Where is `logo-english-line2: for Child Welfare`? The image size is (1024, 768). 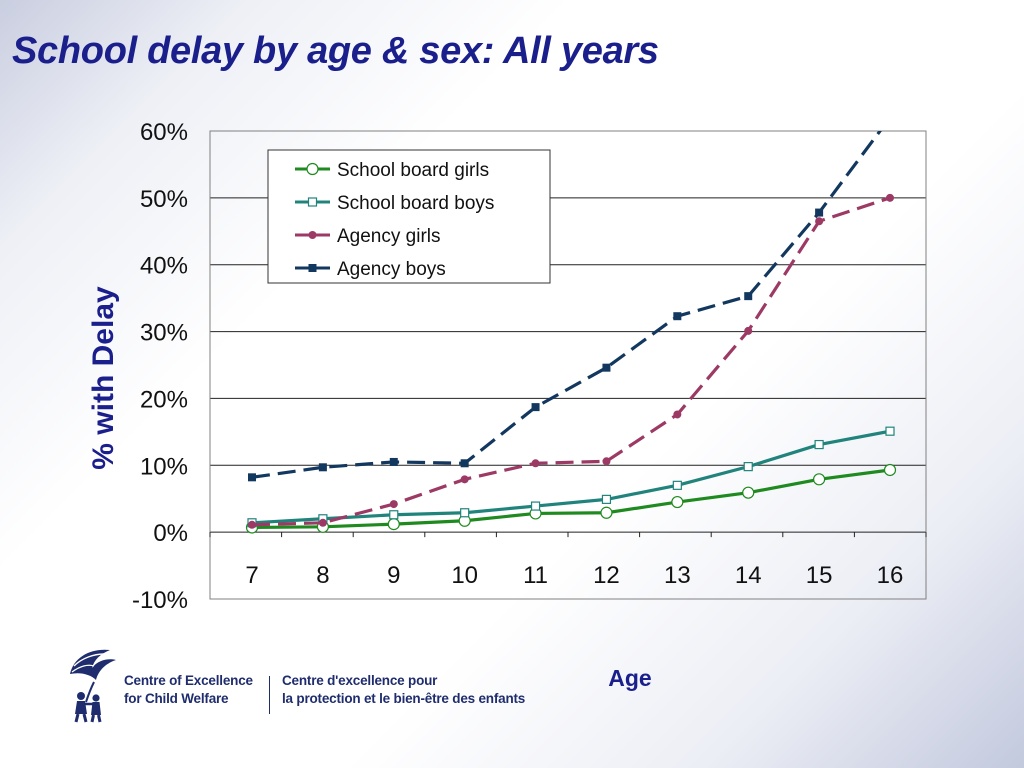 logo-english-line2: for Child Welfare is located at coordinates (176, 698).